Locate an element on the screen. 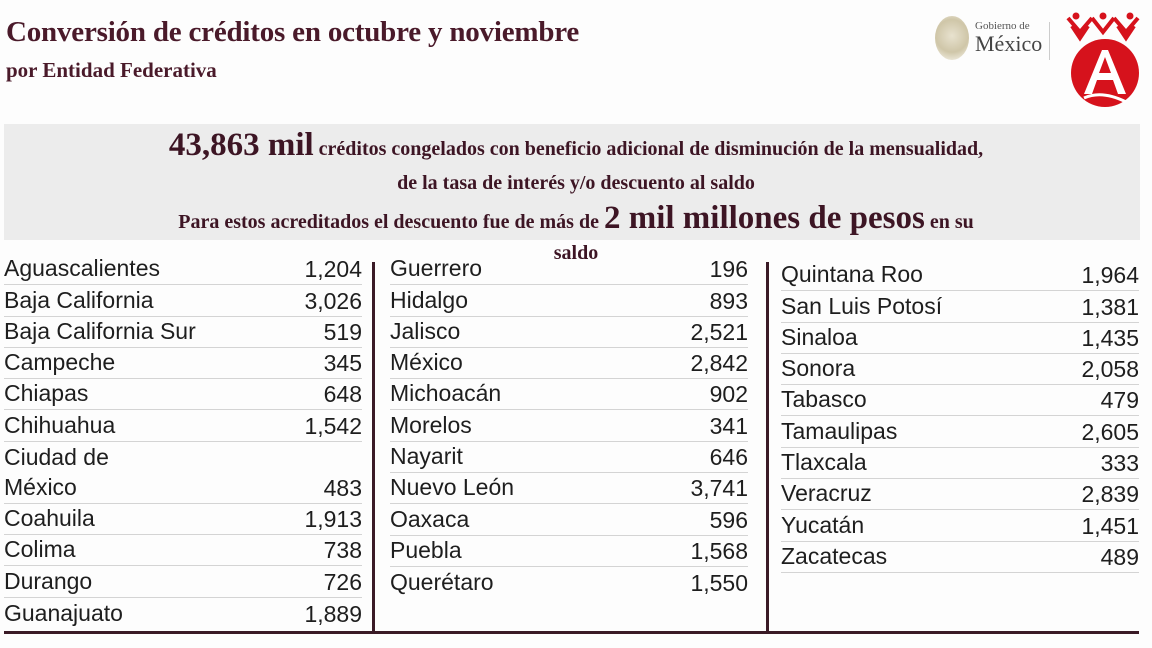 The image size is (1152, 648). table-row: México 2,842 is located at coordinates (569, 364).